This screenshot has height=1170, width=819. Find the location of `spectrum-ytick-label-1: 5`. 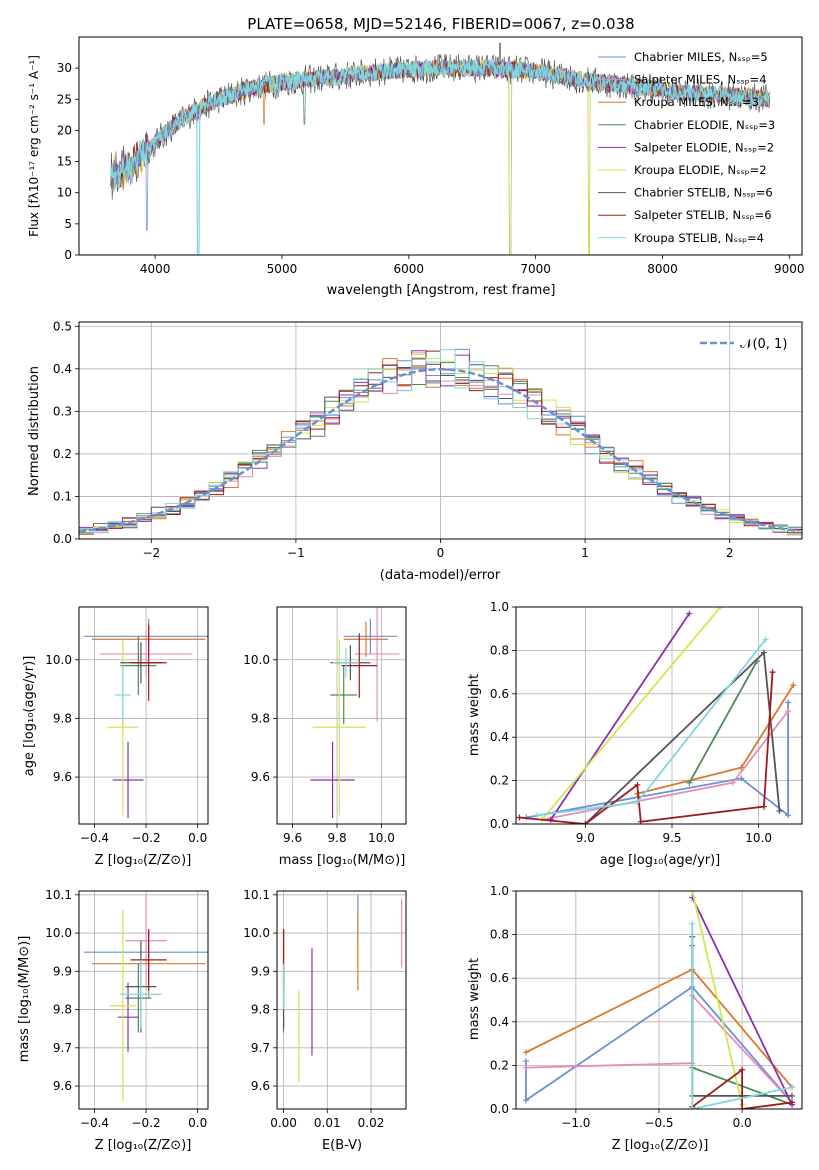

spectrum-ytick-label-1: 5 is located at coordinates (68, 224).